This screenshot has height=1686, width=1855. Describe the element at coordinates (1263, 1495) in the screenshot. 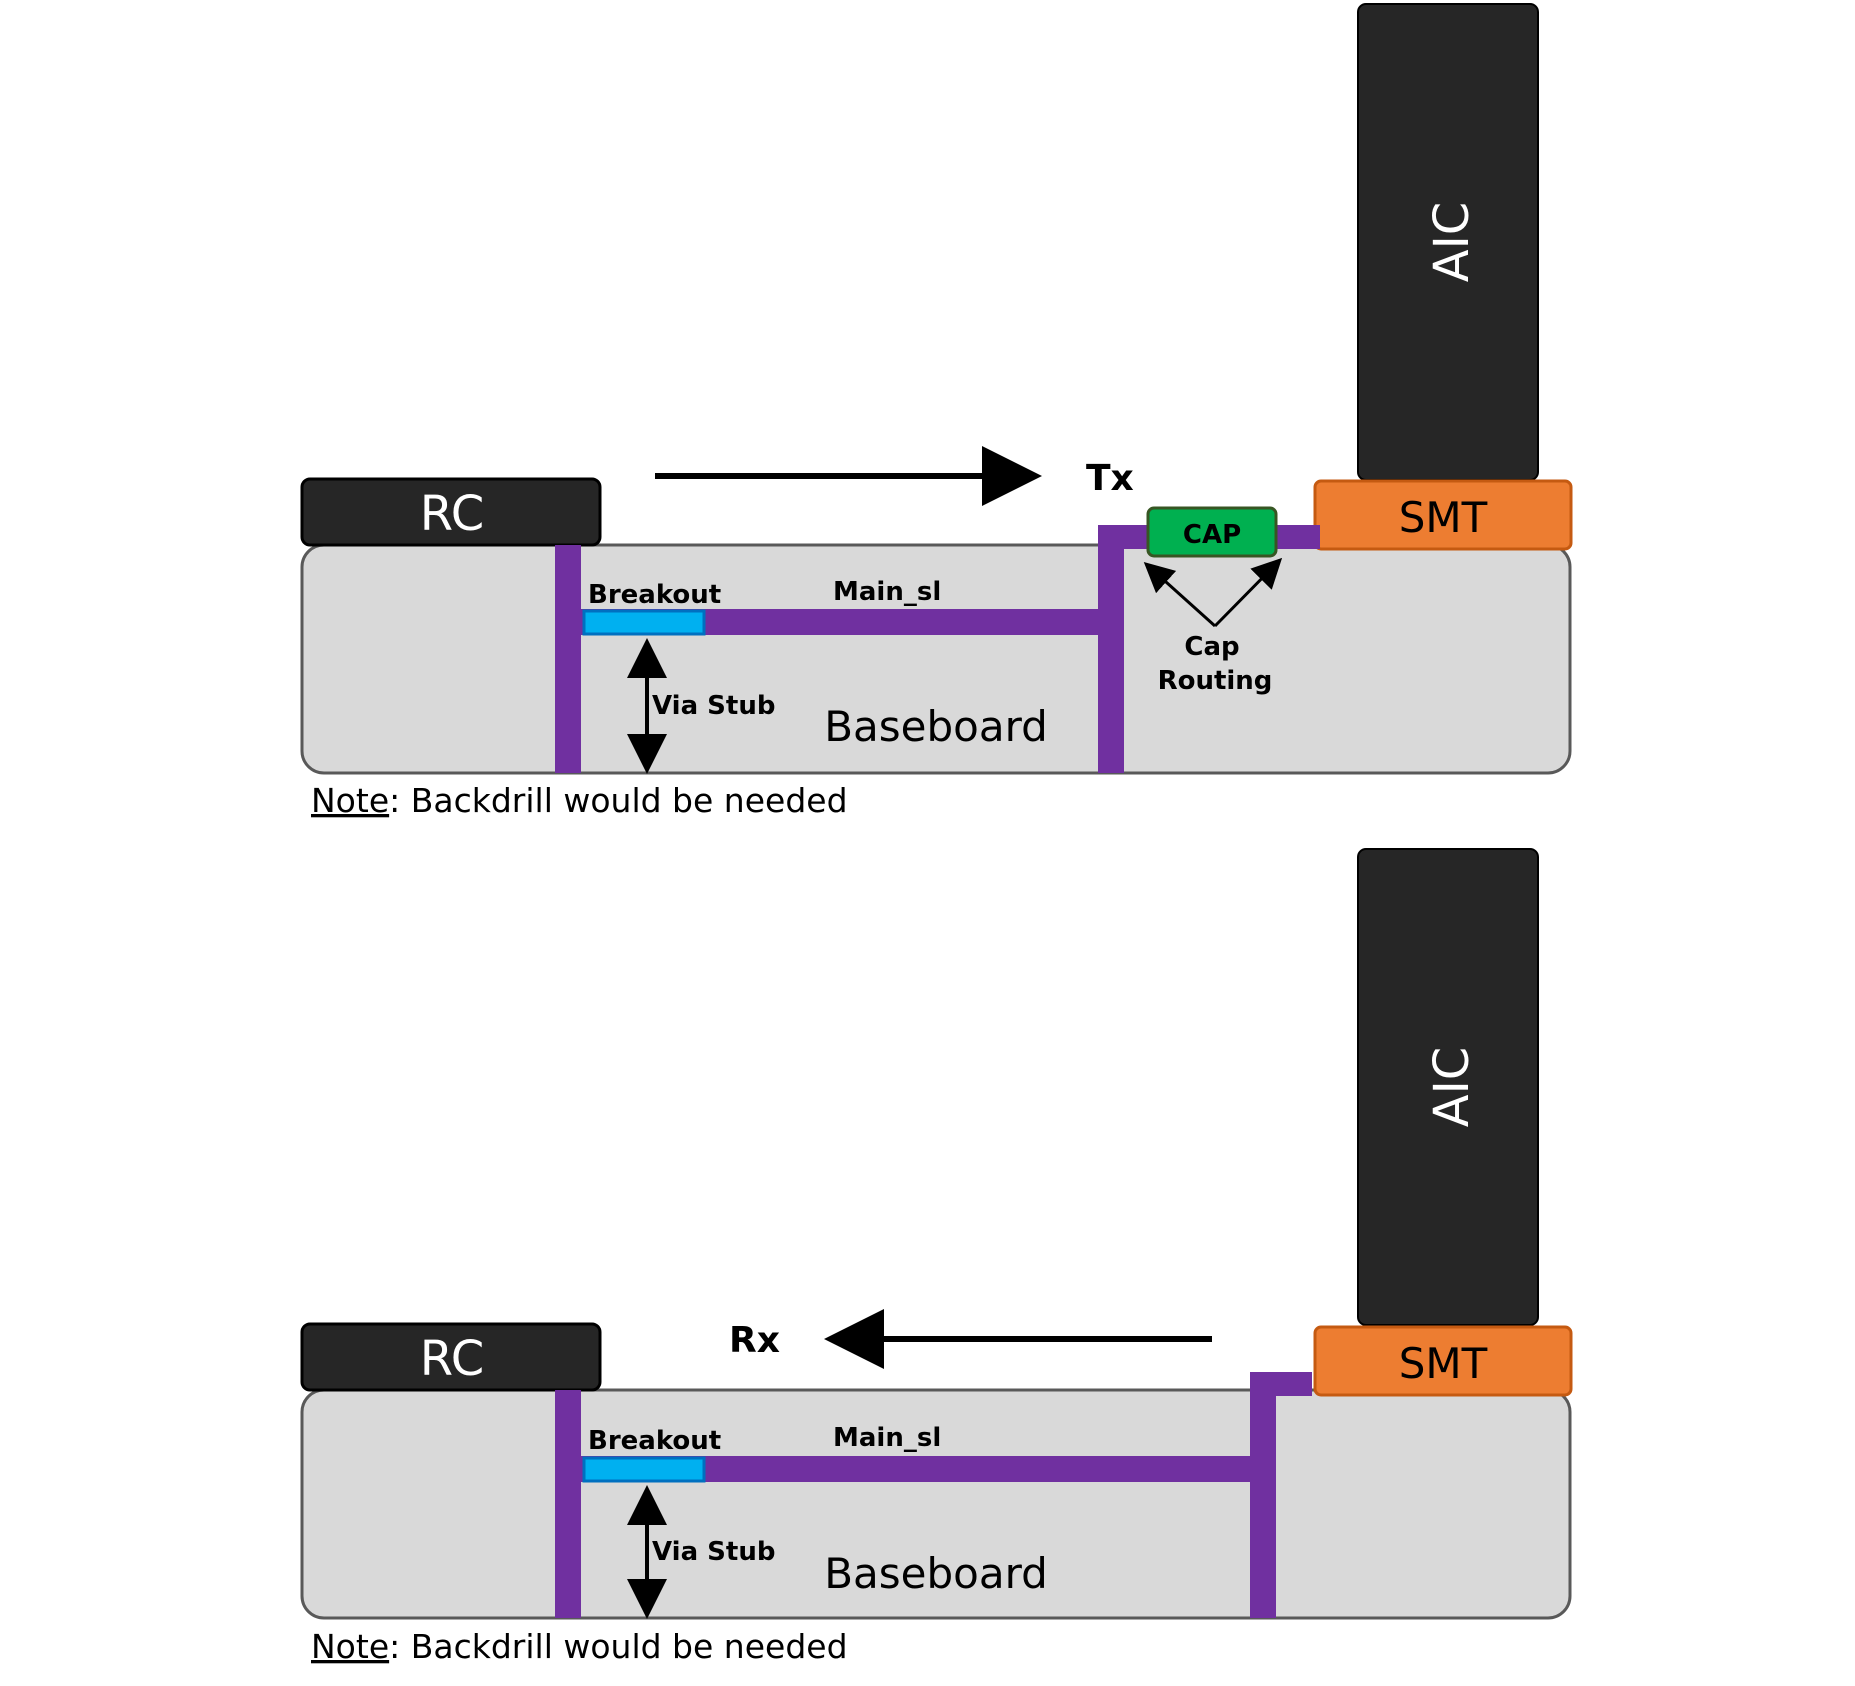

I see `rx-smt-via` at that location.